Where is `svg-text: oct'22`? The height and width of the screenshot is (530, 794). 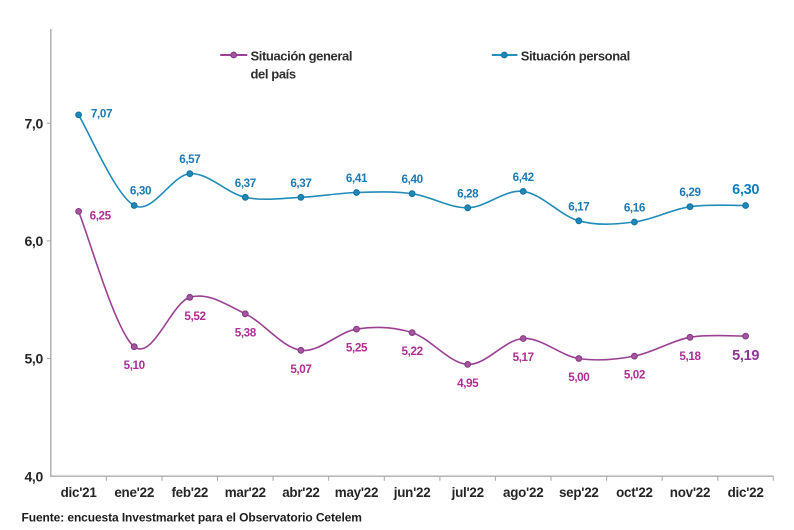
svg-text: oct'22 is located at coordinates (634, 492).